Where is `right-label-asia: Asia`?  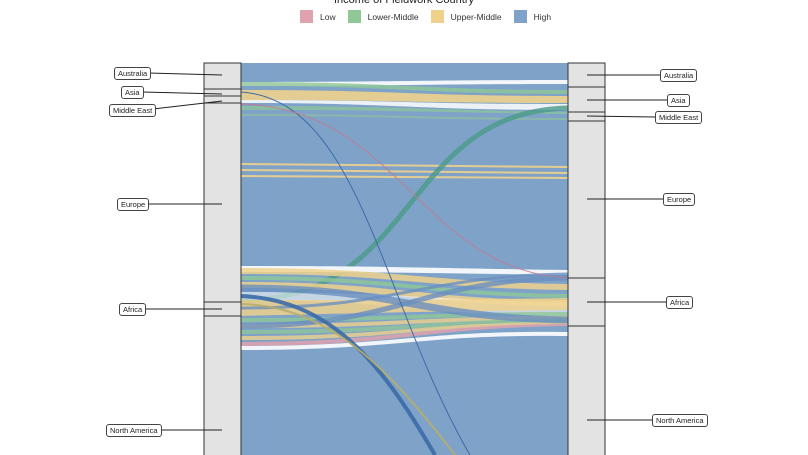 right-label-asia: Asia is located at coordinates (678, 100).